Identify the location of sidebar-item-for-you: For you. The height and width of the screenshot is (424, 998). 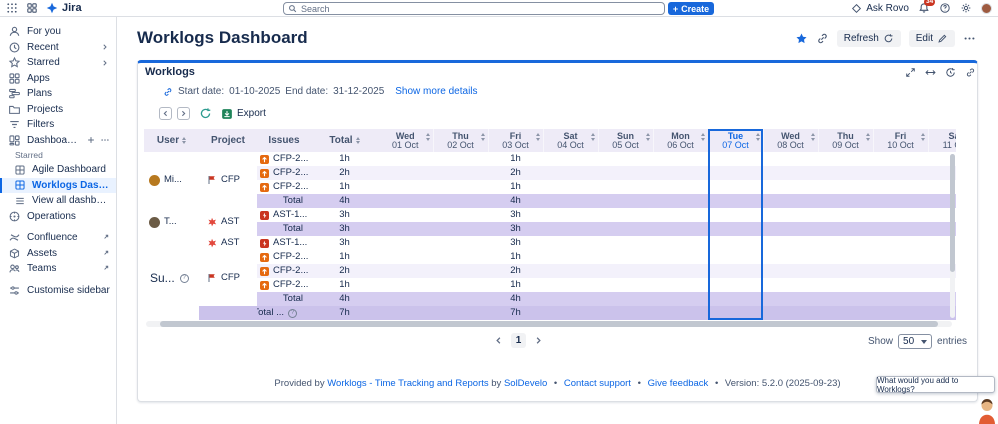
(58, 32).